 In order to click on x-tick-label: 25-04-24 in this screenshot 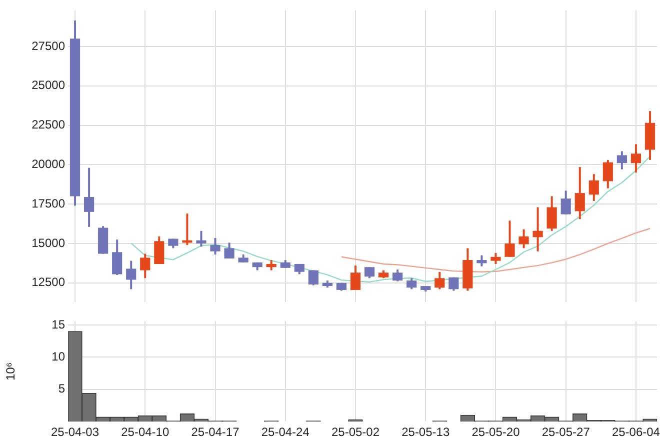, I will do `click(285, 432)`.